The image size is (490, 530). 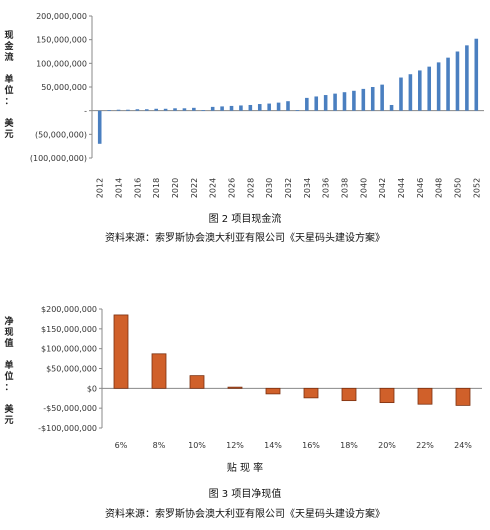 I want to click on bar-14%, so click(x=273, y=391).